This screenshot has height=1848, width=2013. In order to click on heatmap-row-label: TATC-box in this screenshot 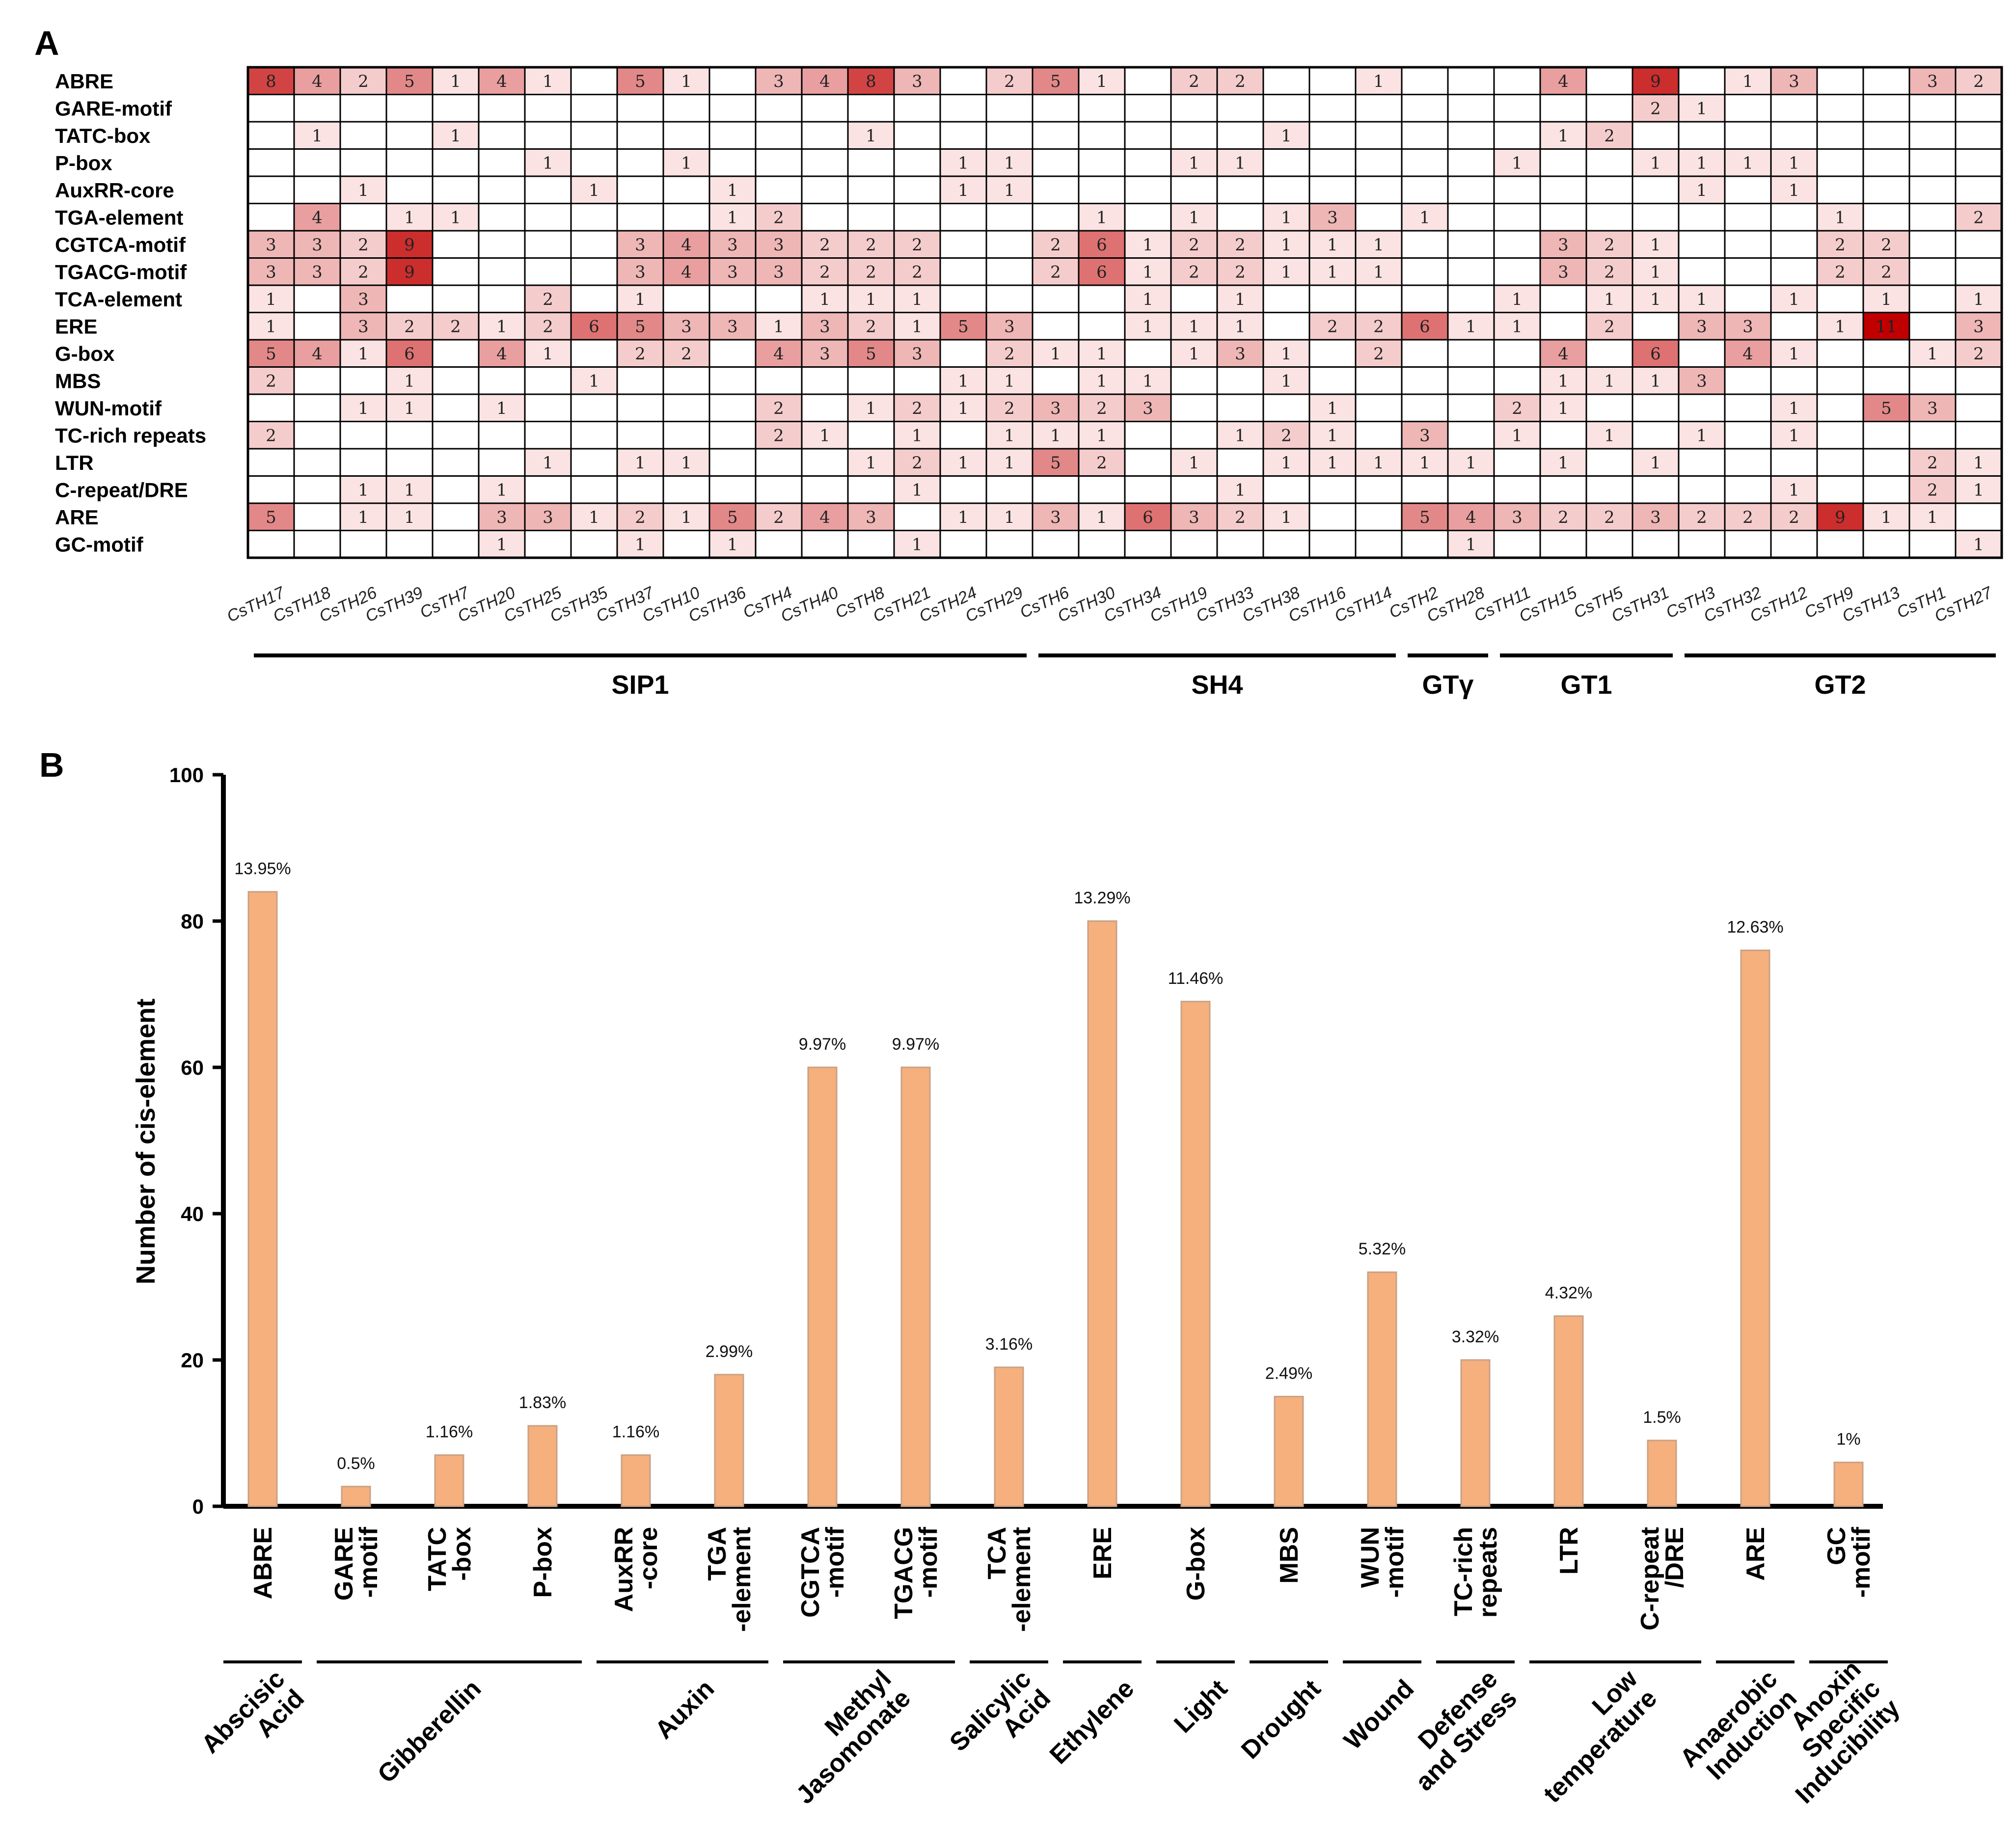, I will do `click(103, 136)`.